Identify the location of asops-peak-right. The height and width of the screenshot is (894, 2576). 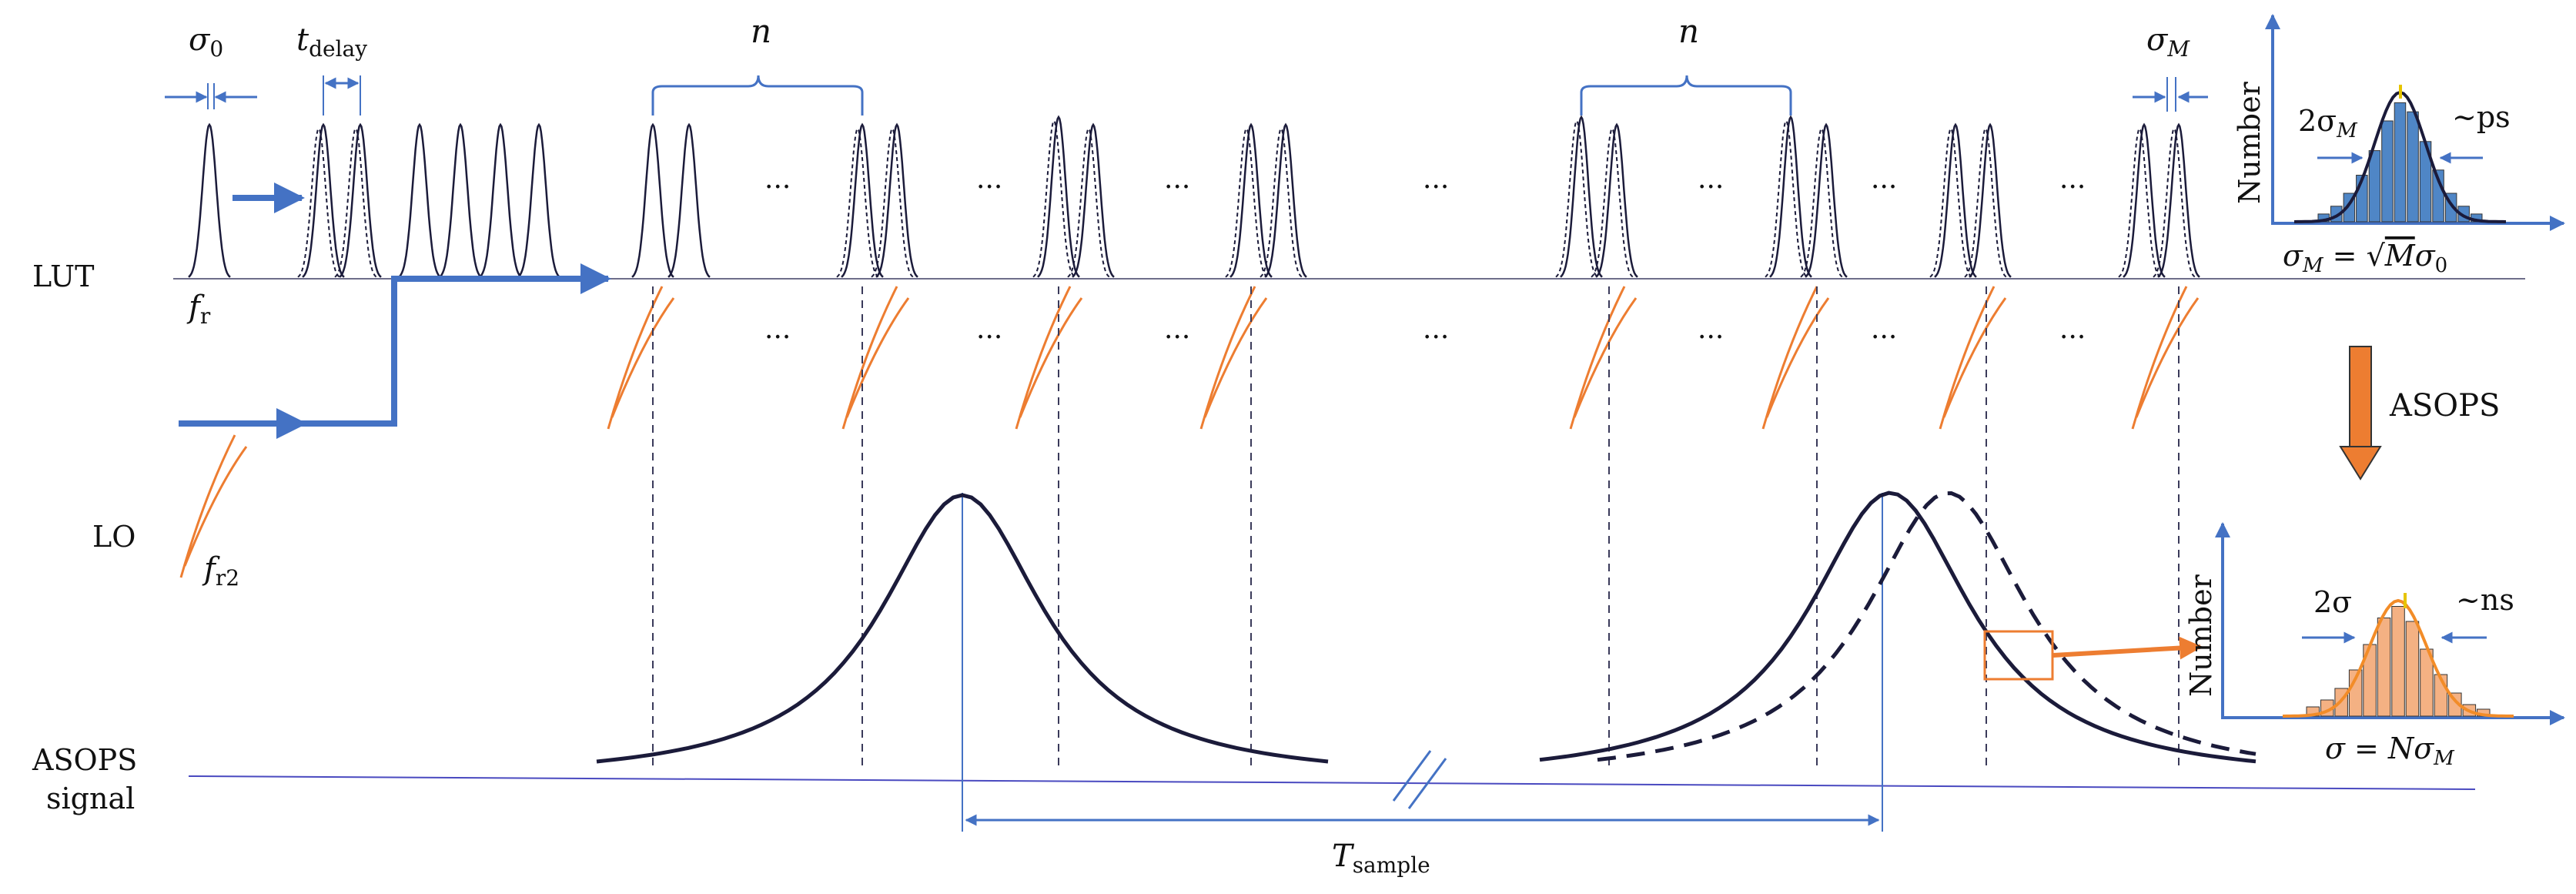
(1898, 627).